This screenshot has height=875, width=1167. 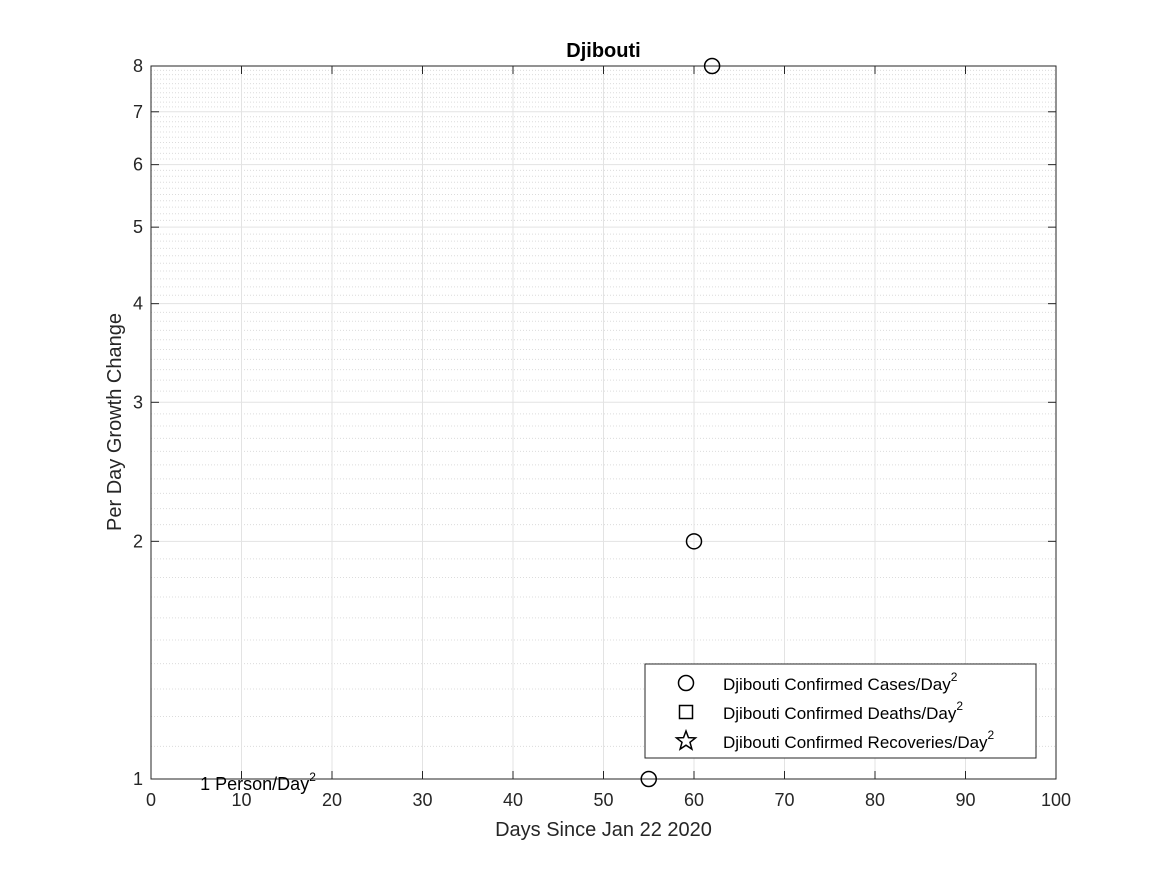 What do you see at coordinates (138, 112) in the screenshot?
I see `y-tick-label: 7` at bounding box center [138, 112].